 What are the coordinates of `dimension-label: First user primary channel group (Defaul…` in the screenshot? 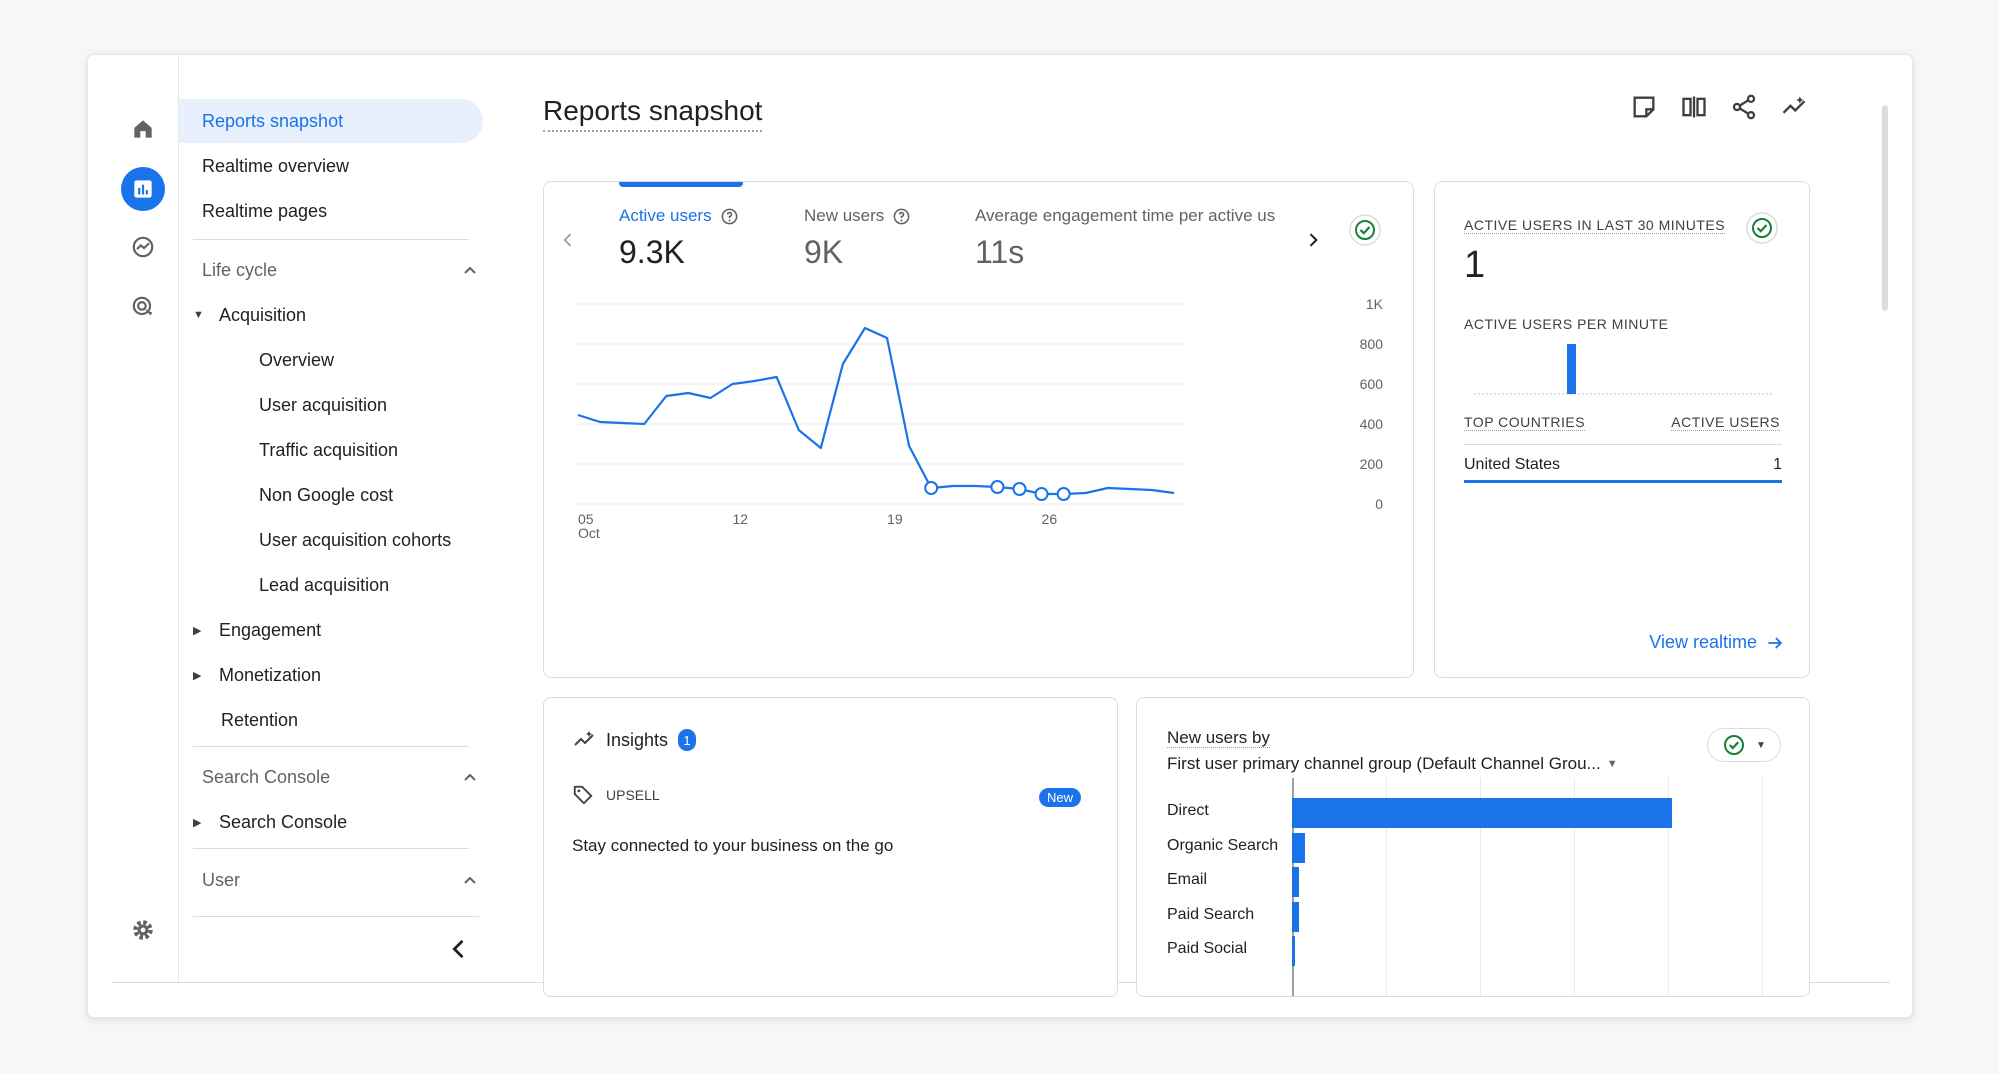 It's located at (1384, 763).